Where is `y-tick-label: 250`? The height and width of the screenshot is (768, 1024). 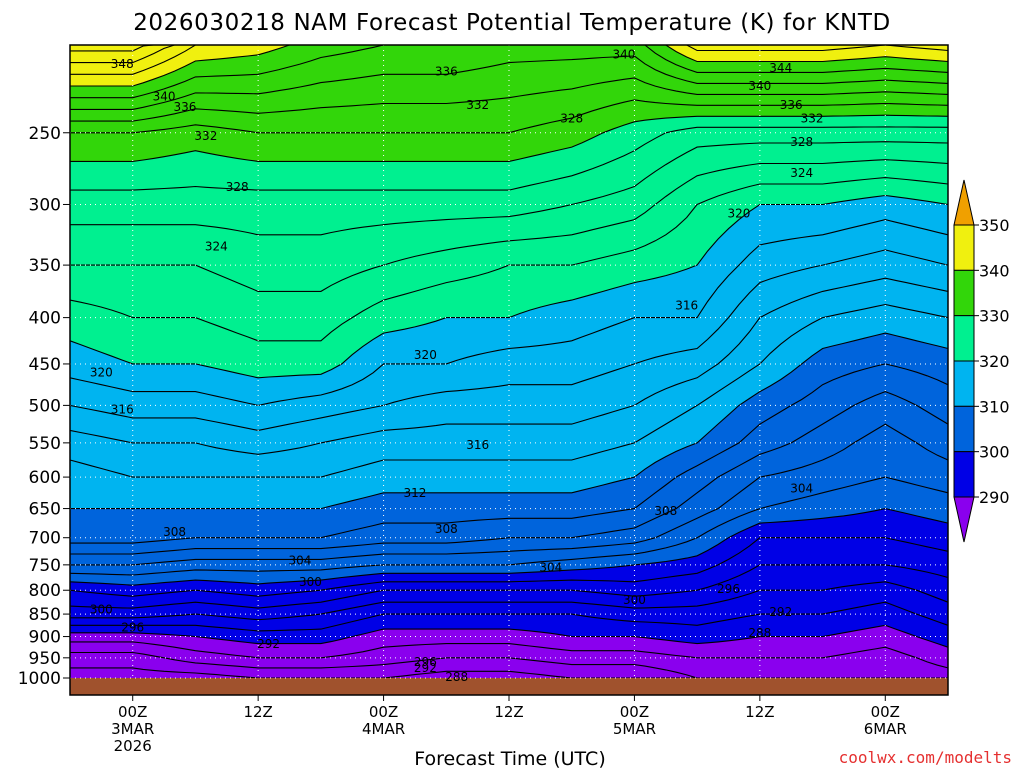
y-tick-label: 250 is located at coordinates (45, 134).